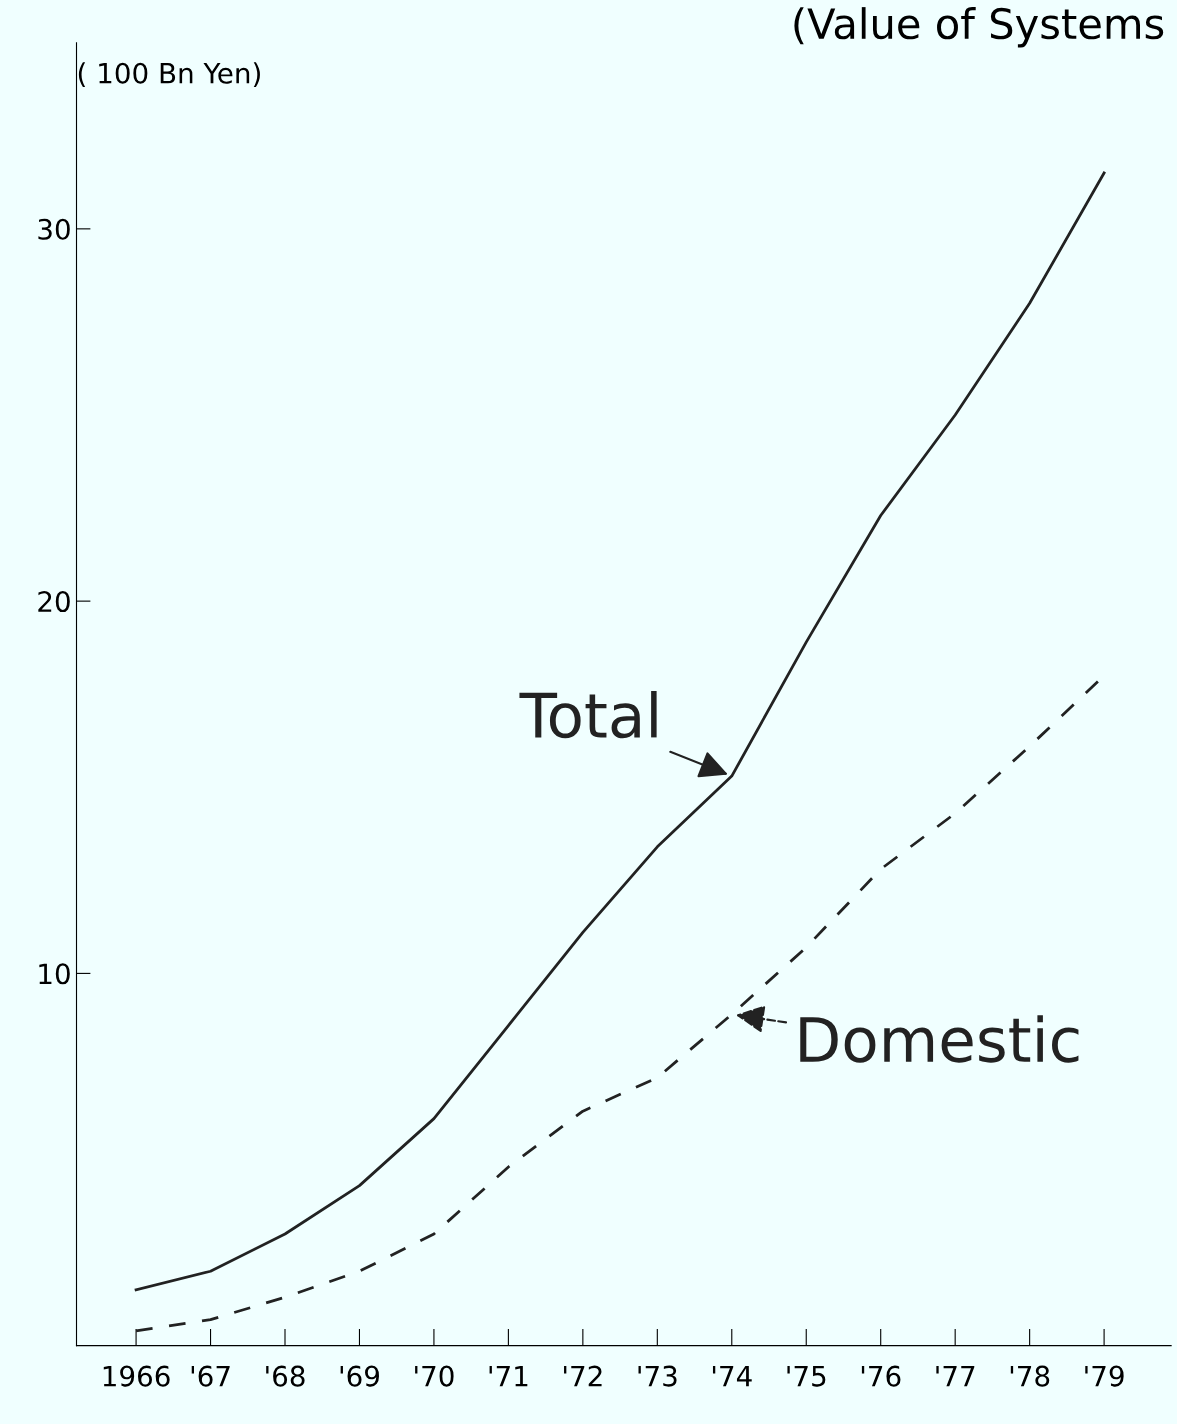 Image resolution: width=1177 pixels, height=1424 pixels. Describe the element at coordinates (54, 229) in the screenshot. I see `y-tick-label: 30` at that location.